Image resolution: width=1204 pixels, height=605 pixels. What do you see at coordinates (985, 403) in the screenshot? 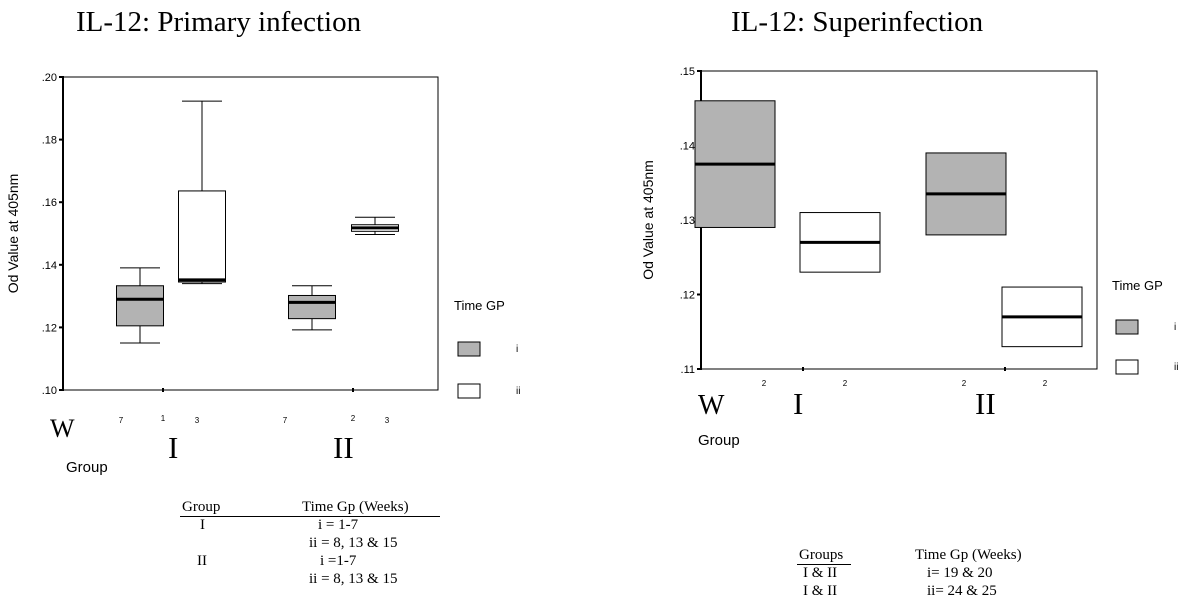
I see `roman-label-ii-super: II` at bounding box center [985, 403].